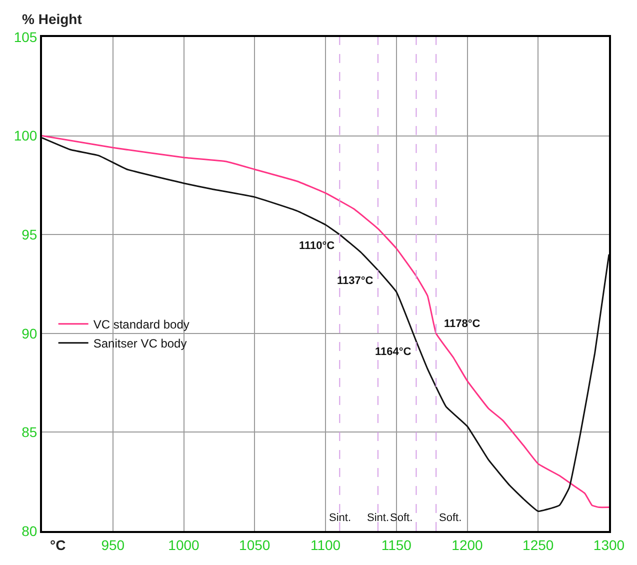 This screenshot has height=565, width=637. What do you see at coordinates (141, 325) in the screenshot?
I see `legend-label: VC standard body` at bounding box center [141, 325].